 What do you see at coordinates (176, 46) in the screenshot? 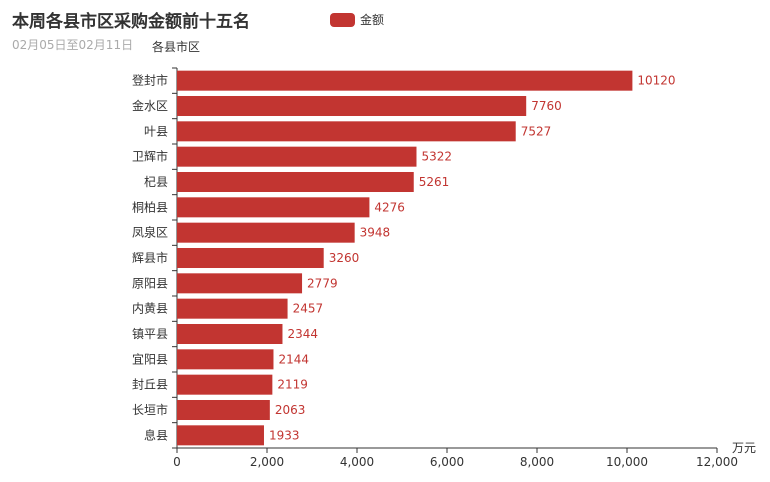
I see `y-axis-label: 各县市区` at bounding box center [176, 46].